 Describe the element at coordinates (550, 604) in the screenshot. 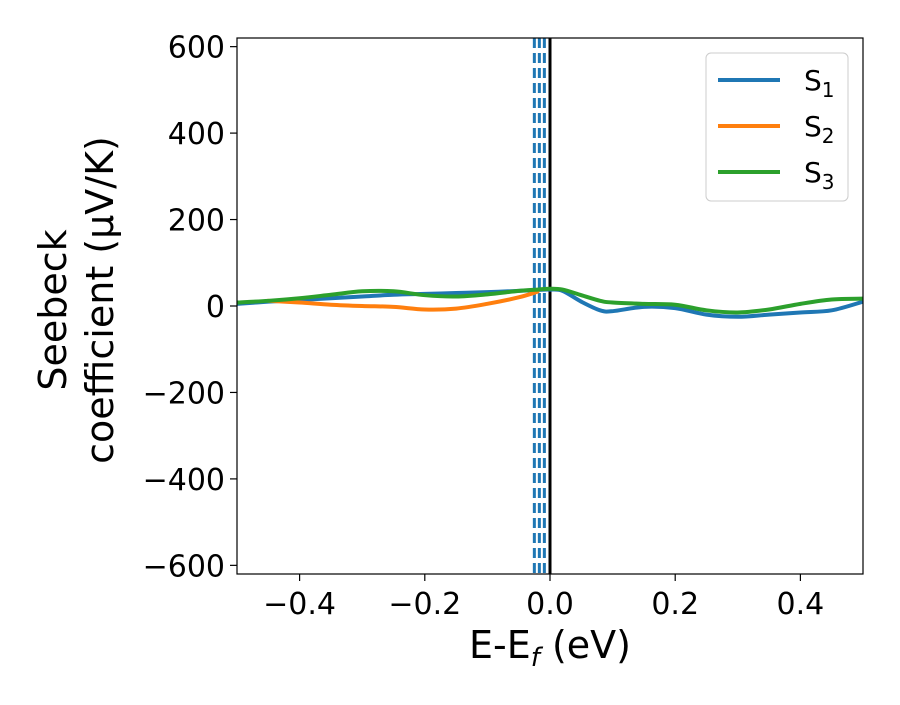

I see `x-tick-label: 0.0` at that location.